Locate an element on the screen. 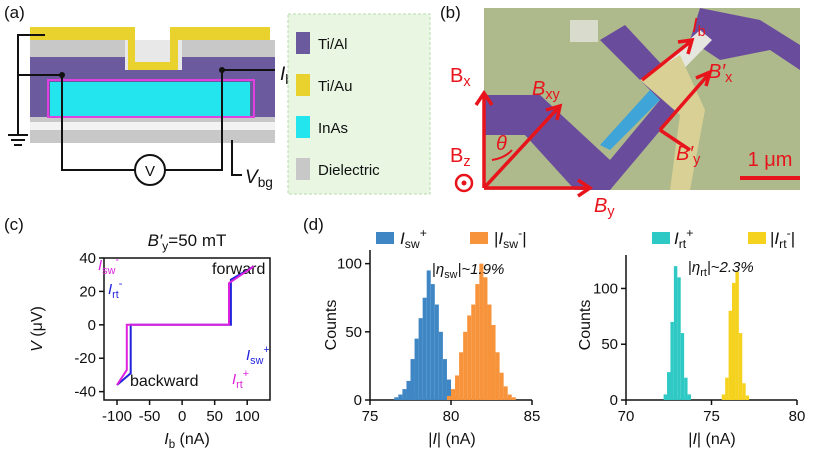 The width and height of the screenshot is (830, 471). text-segment: B′ is located at coordinates (155, 240).